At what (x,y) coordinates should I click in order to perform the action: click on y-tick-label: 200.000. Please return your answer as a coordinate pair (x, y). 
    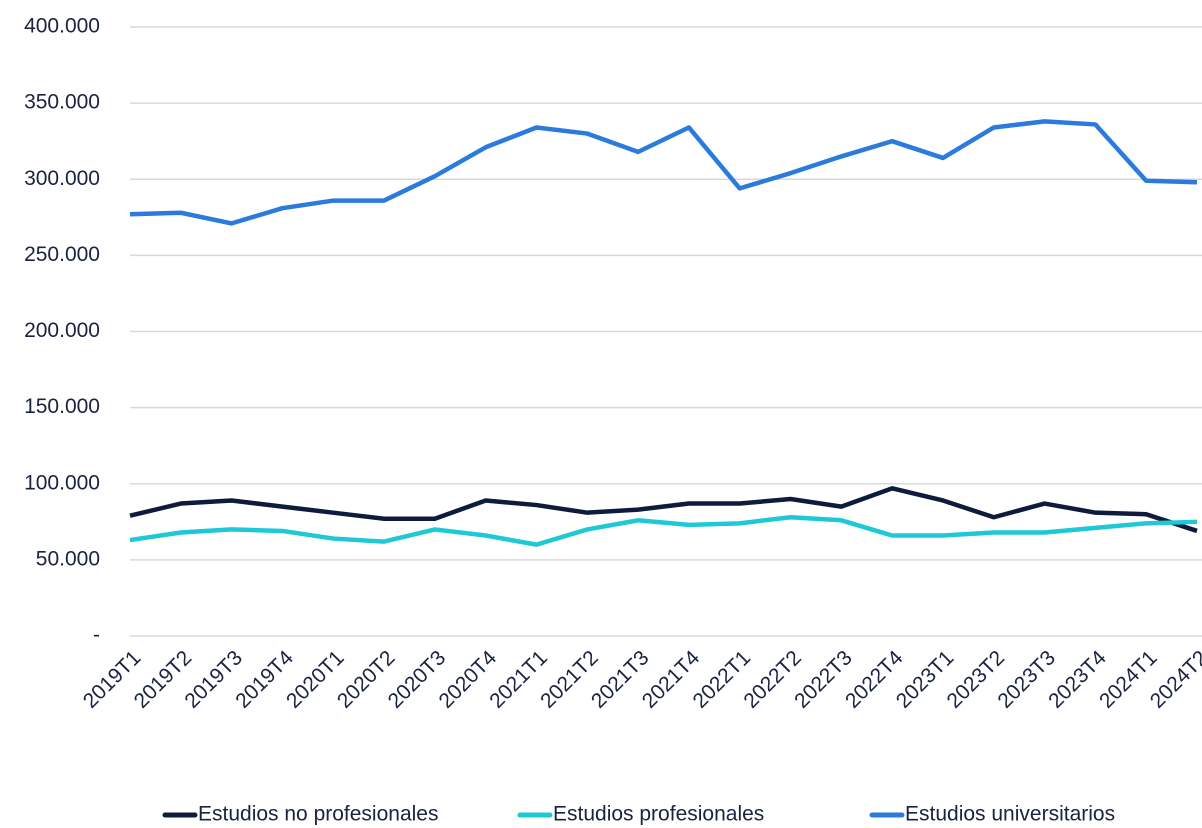
    Looking at the image, I should click on (62, 330).